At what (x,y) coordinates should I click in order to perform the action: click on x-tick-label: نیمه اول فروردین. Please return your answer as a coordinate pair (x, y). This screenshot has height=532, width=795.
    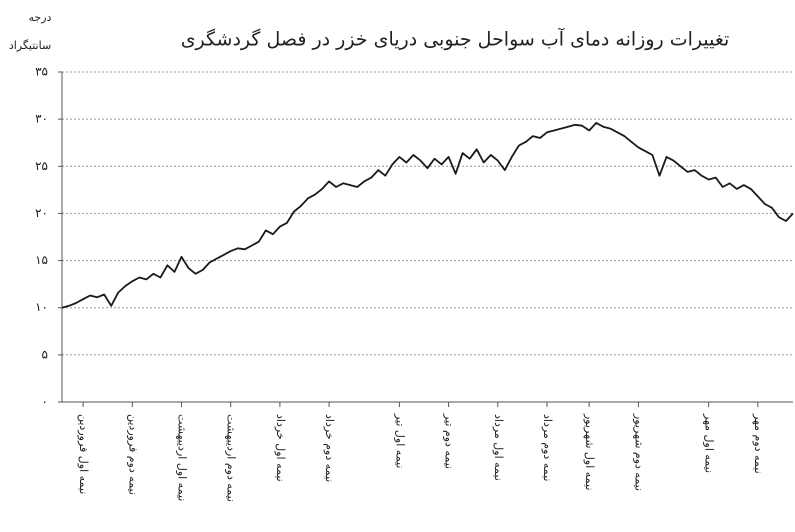
    Looking at the image, I should click on (83, 454).